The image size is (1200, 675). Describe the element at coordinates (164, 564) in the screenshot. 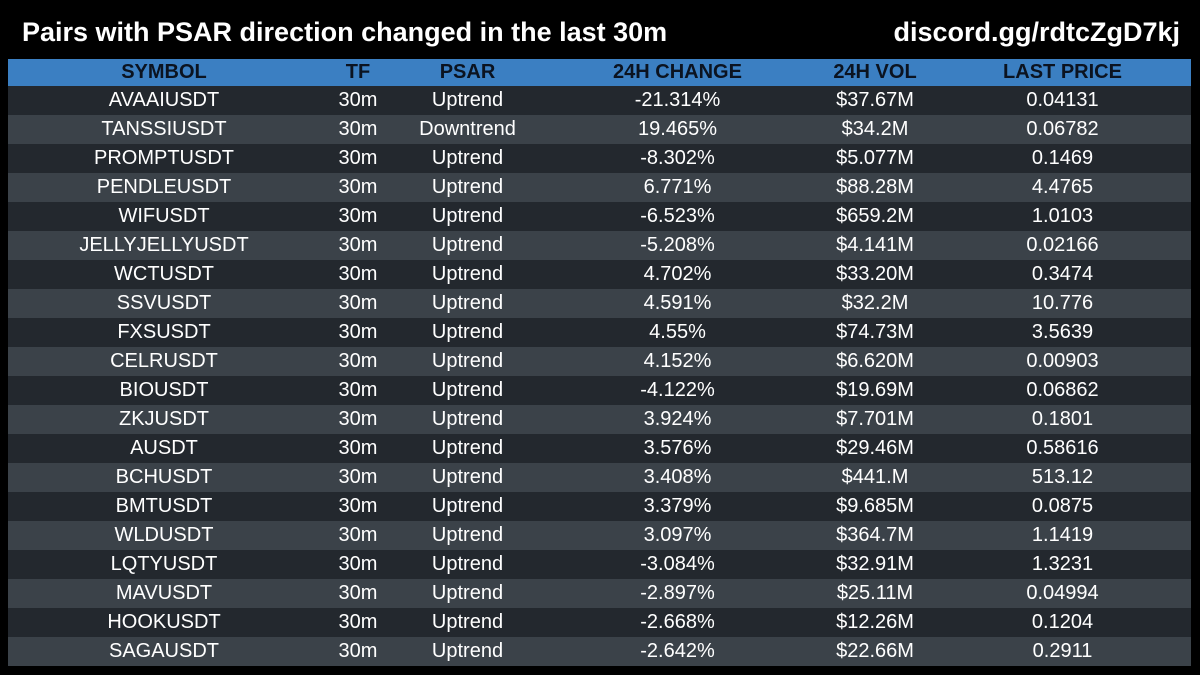

I see `symbol-cell: LQTYUSDT` at that location.